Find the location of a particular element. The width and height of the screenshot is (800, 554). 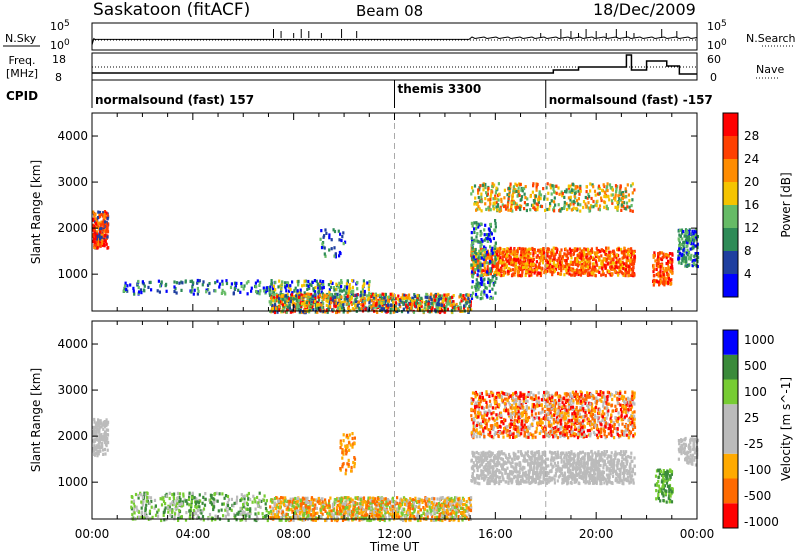

station-title: Saskatoon (fitACF) is located at coordinates (172, 10).